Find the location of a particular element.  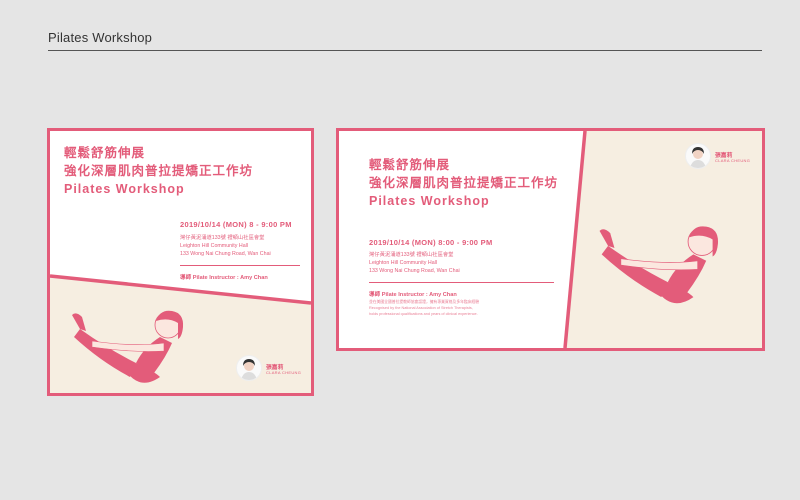

event-datetime: 2019/10/14 (MON) 8:00 - 9:00 PM is located at coordinates (431, 242).